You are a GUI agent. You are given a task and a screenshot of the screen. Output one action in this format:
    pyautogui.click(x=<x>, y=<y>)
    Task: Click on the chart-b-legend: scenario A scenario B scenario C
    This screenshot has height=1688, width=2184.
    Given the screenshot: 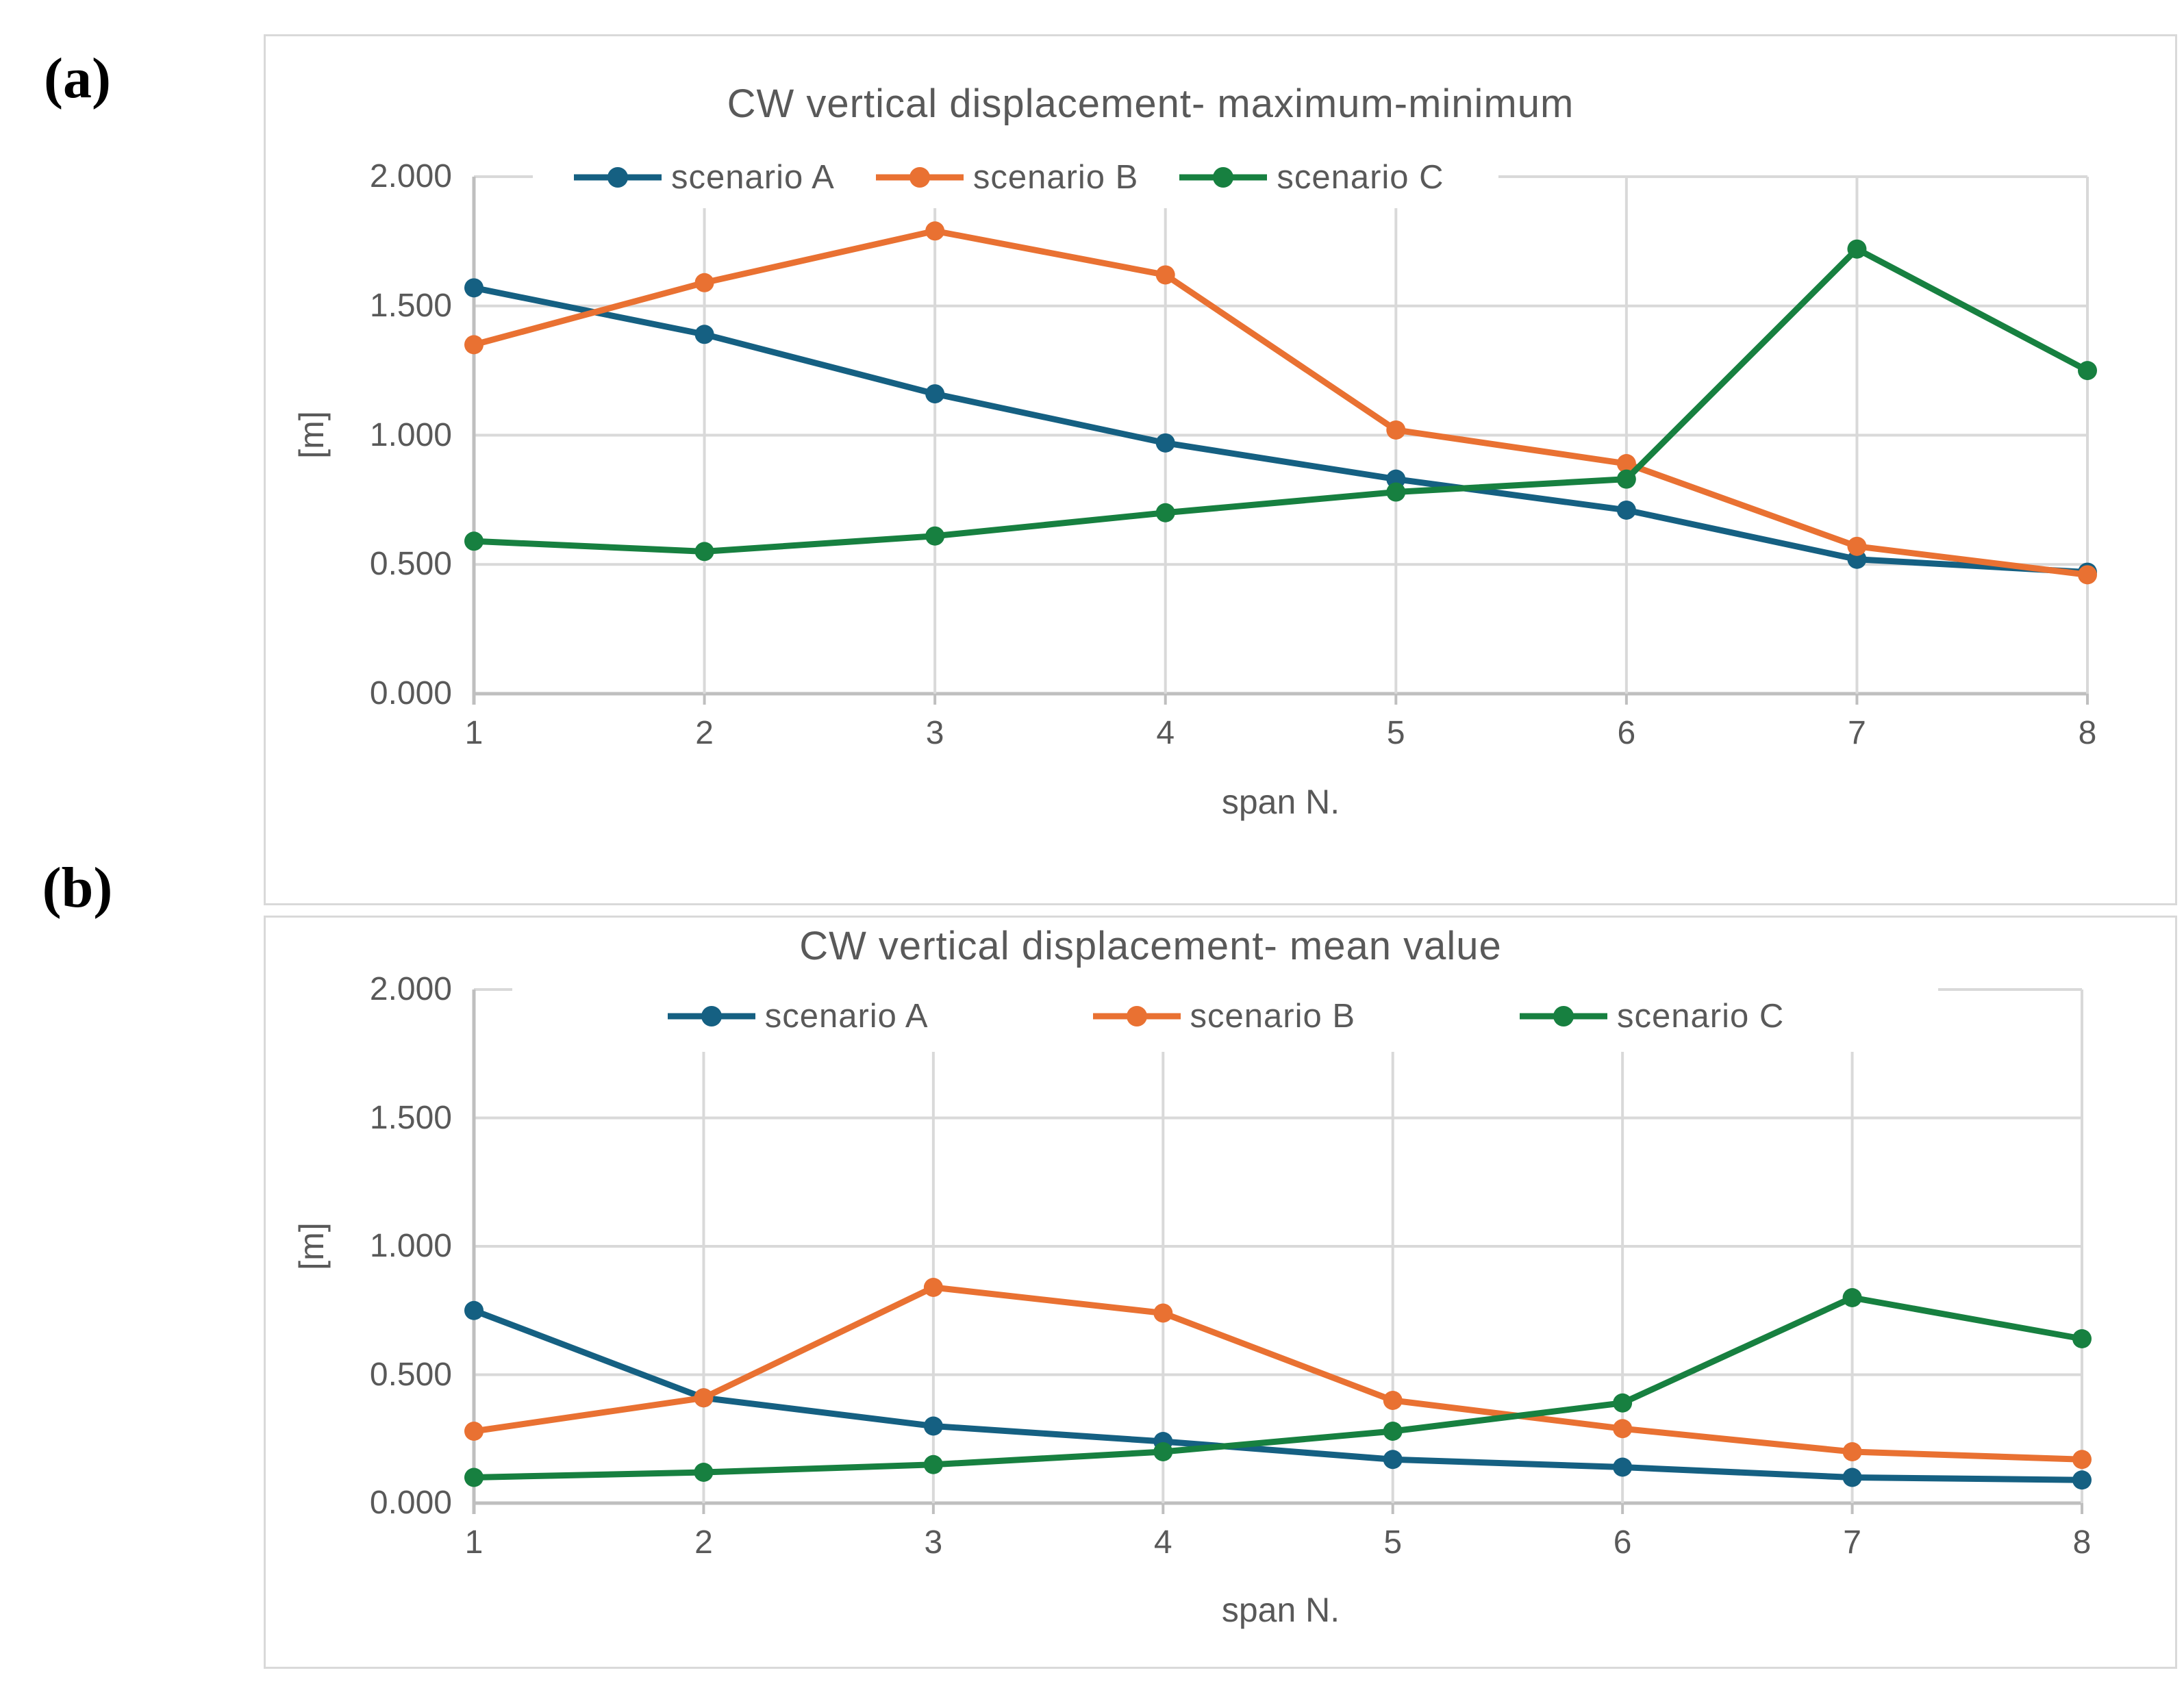 What is the action you would take?
    pyautogui.click(x=1225, y=1016)
    